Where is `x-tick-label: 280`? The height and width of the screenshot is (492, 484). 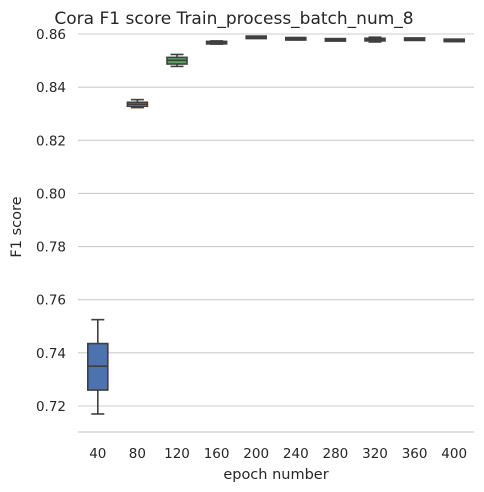 x-tick-label: 280 is located at coordinates (336, 454).